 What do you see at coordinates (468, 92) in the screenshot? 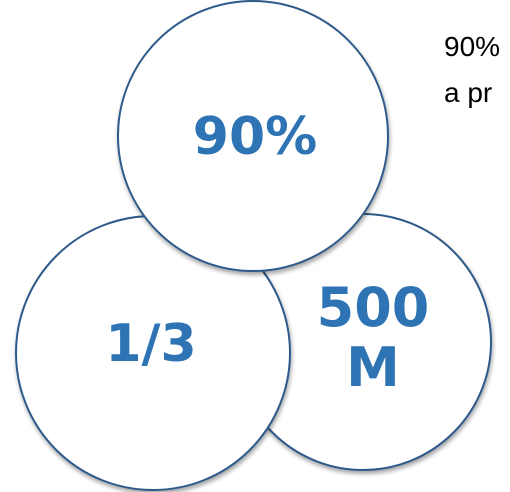
I see `side-description-line2: a pr` at bounding box center [468, 92].